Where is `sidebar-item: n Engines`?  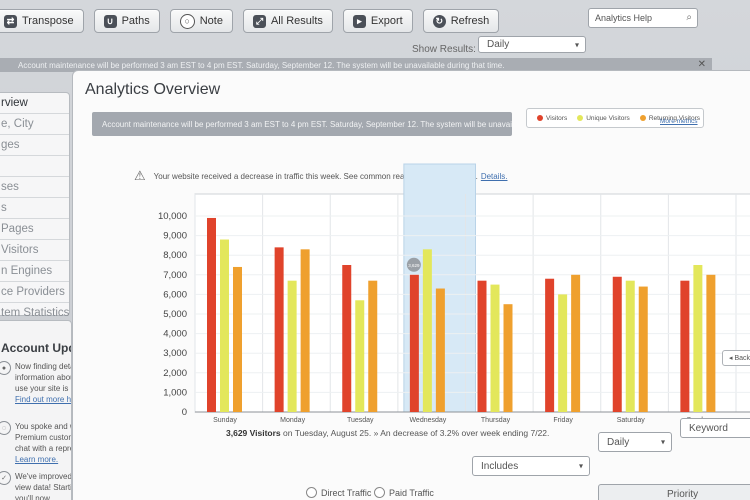 sidebar-item: n Engines is located at coordinates (34, 271).